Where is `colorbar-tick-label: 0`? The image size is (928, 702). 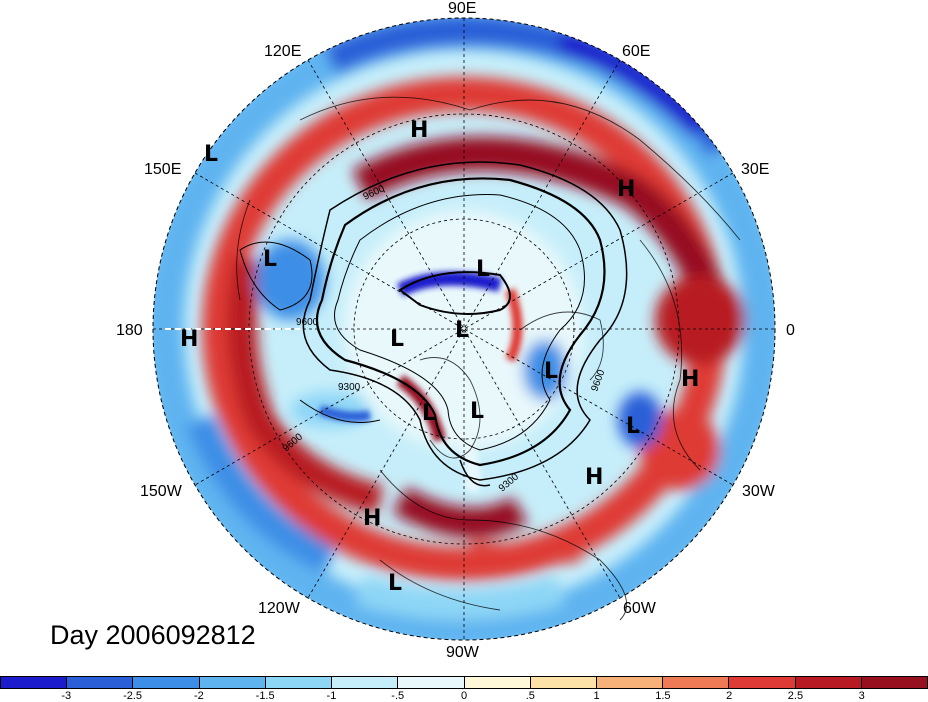
colorbar-tick-label: 0 is located at coordinates (464, 696).